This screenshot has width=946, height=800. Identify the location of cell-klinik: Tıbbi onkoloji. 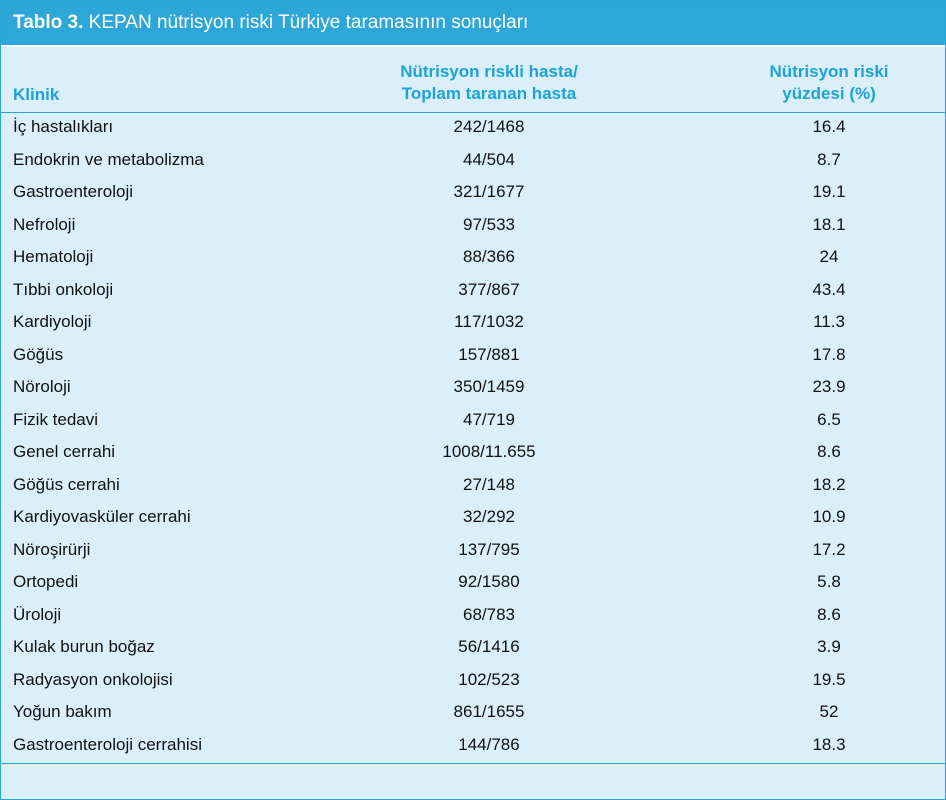
(63, 289).